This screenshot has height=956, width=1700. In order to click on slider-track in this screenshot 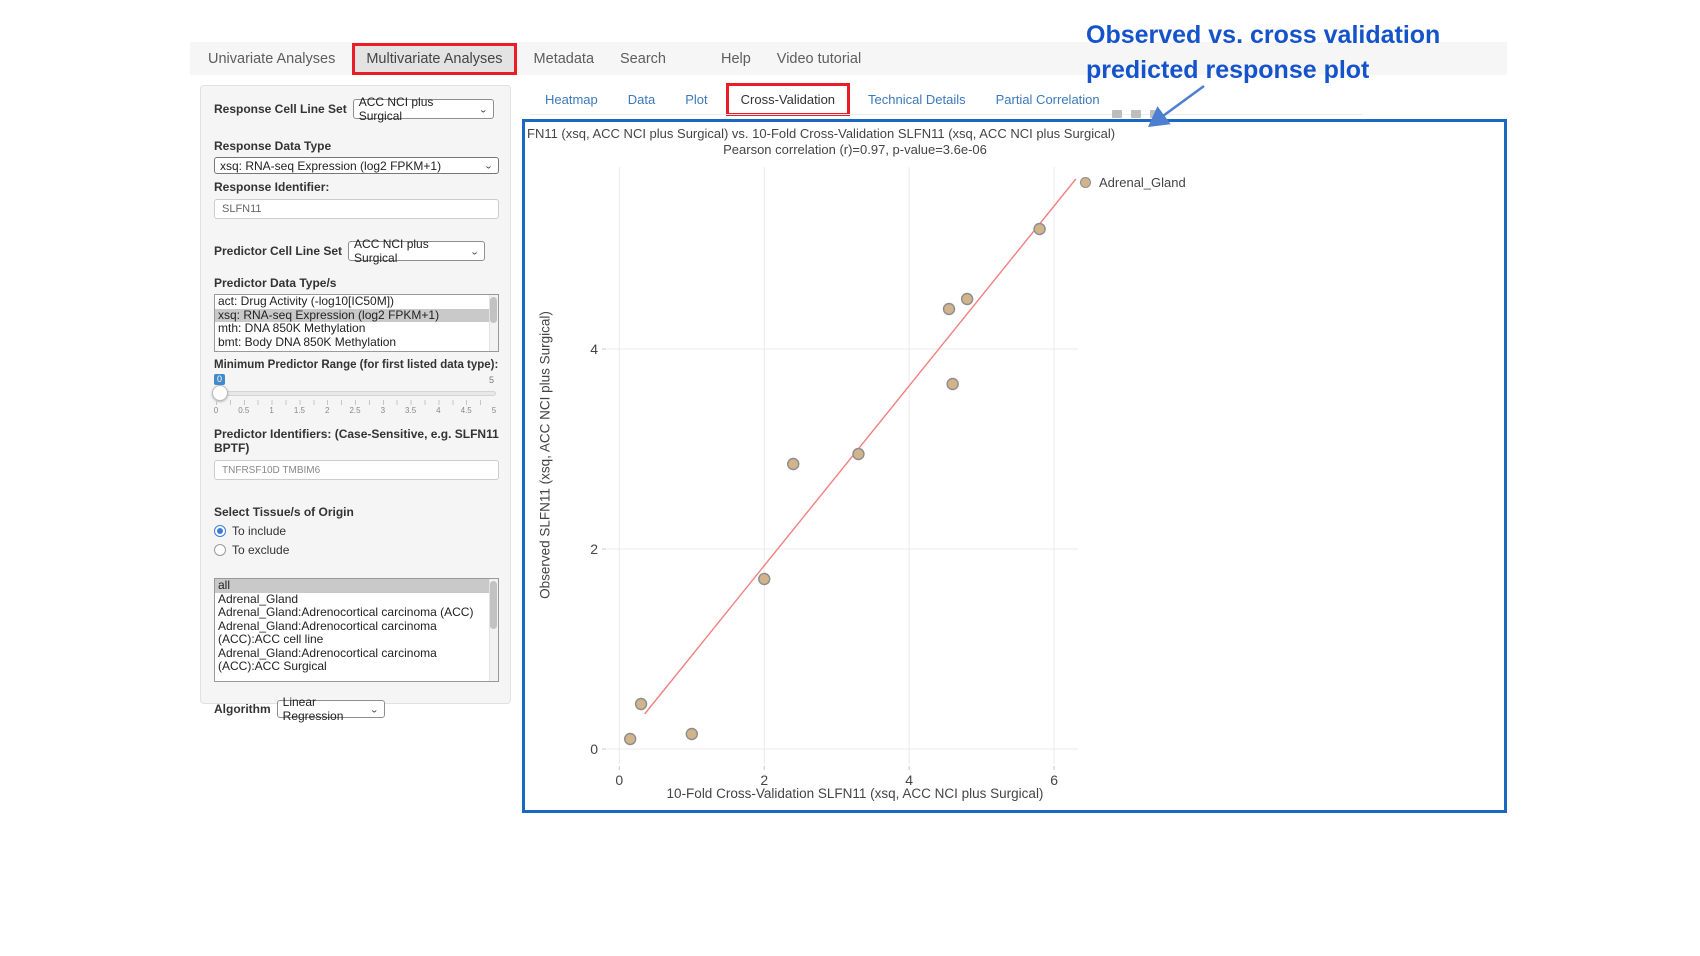, I will do `click(355, 393)`.